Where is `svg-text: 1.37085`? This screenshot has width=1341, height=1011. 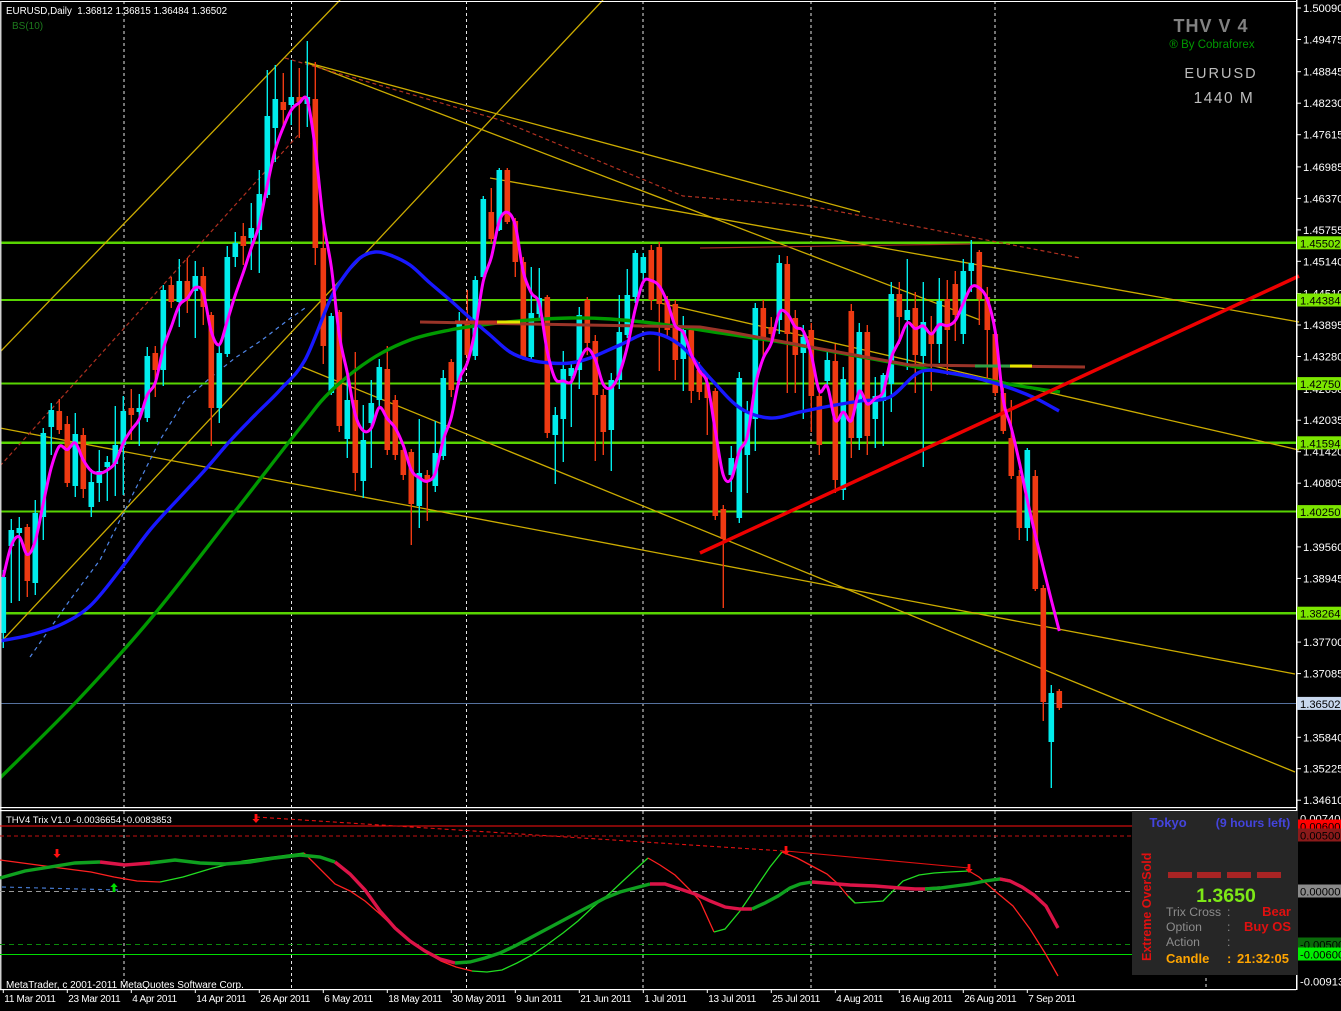
svg-text: 1.37085 is located at coordinates (1322, 675).